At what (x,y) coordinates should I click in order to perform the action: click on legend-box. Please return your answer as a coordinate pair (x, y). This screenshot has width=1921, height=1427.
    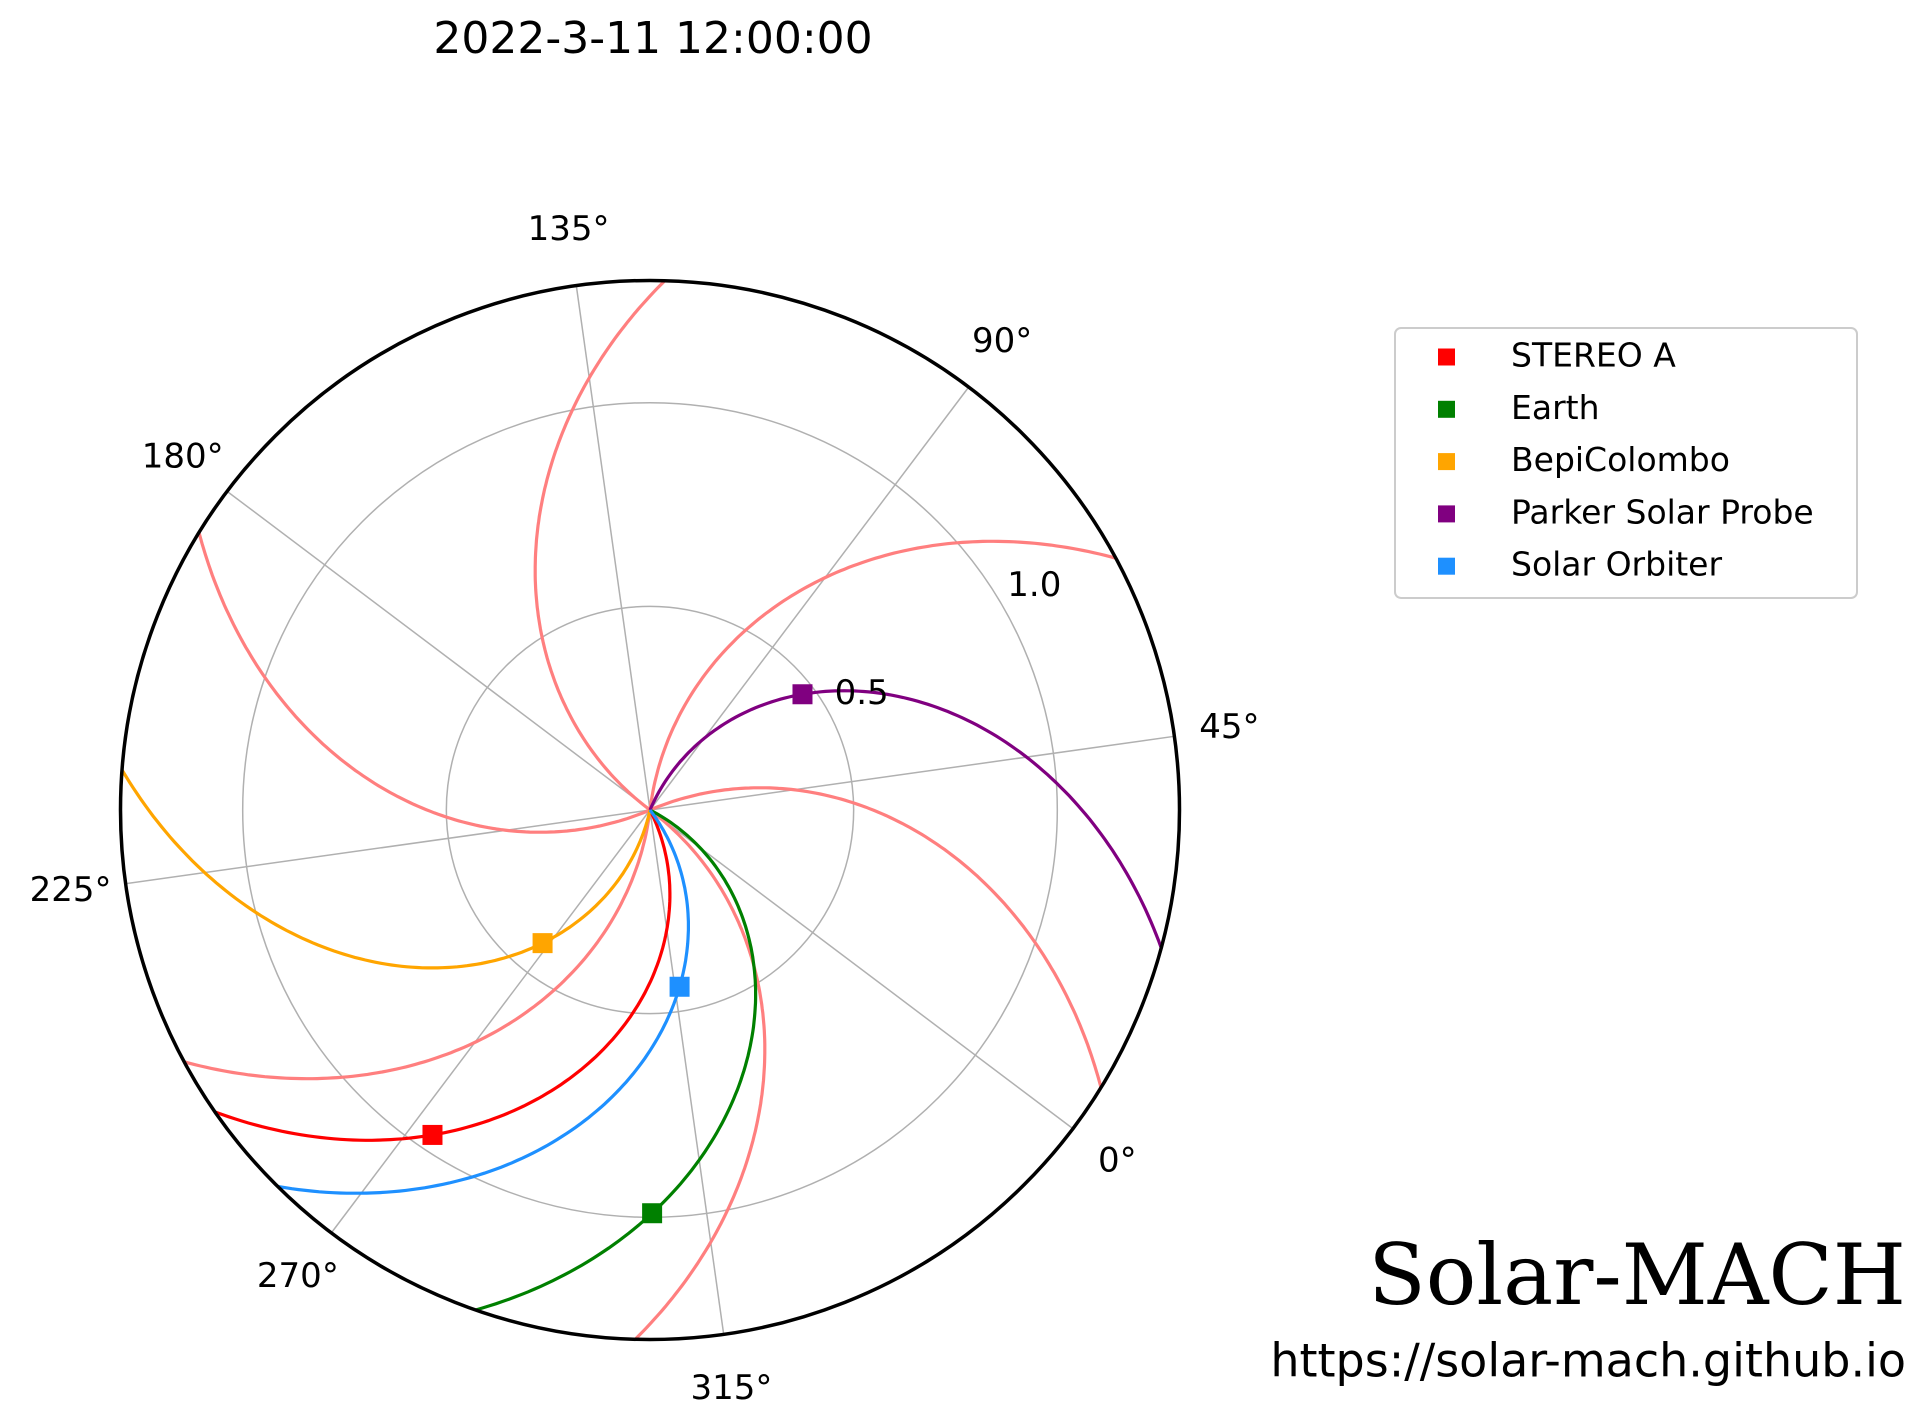
    Looking at the image, I should click on (1626, 463).